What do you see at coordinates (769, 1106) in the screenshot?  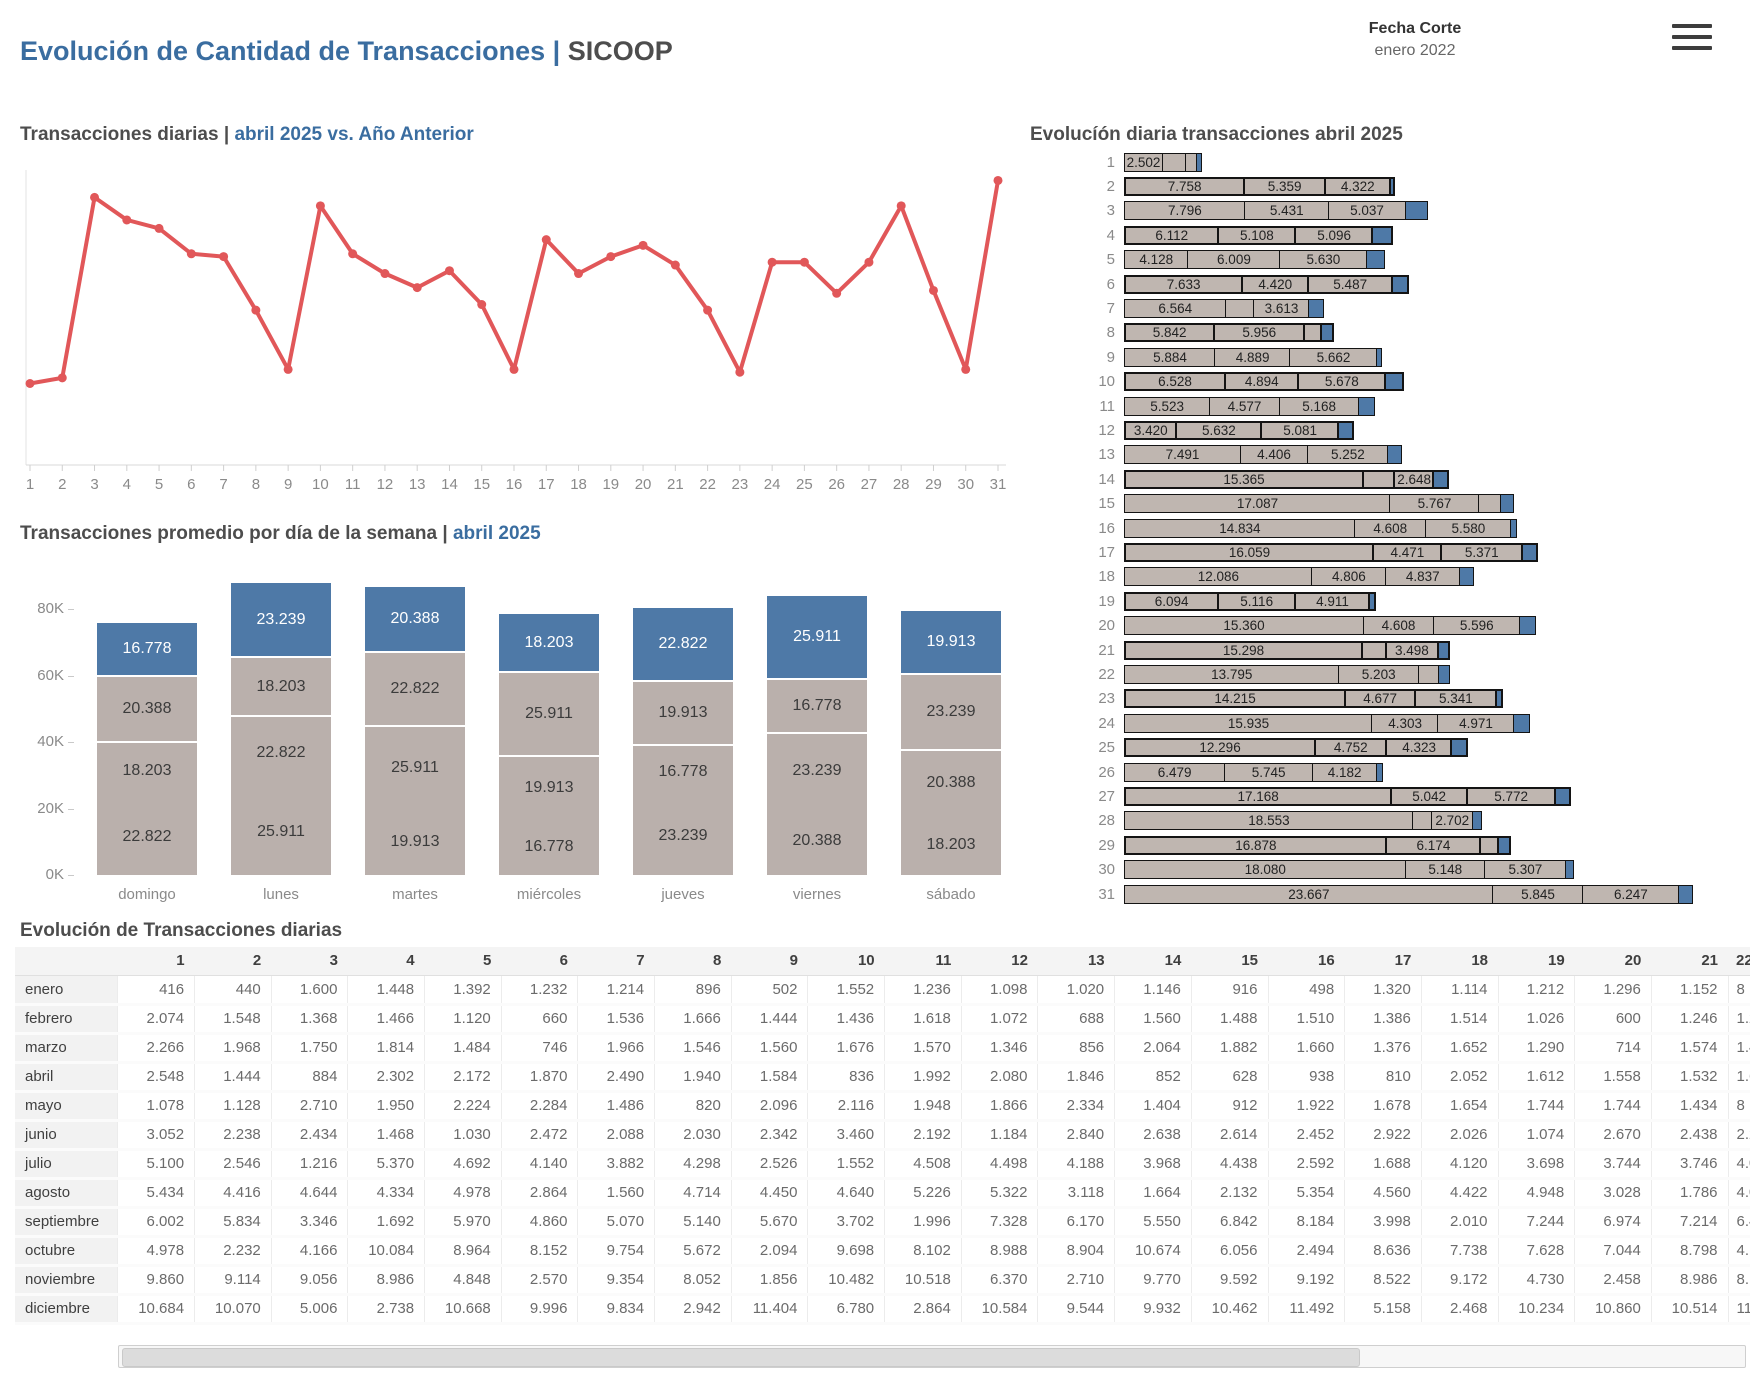 I see `table-value-cell: 2.096` at bounding box center [769, 1106].